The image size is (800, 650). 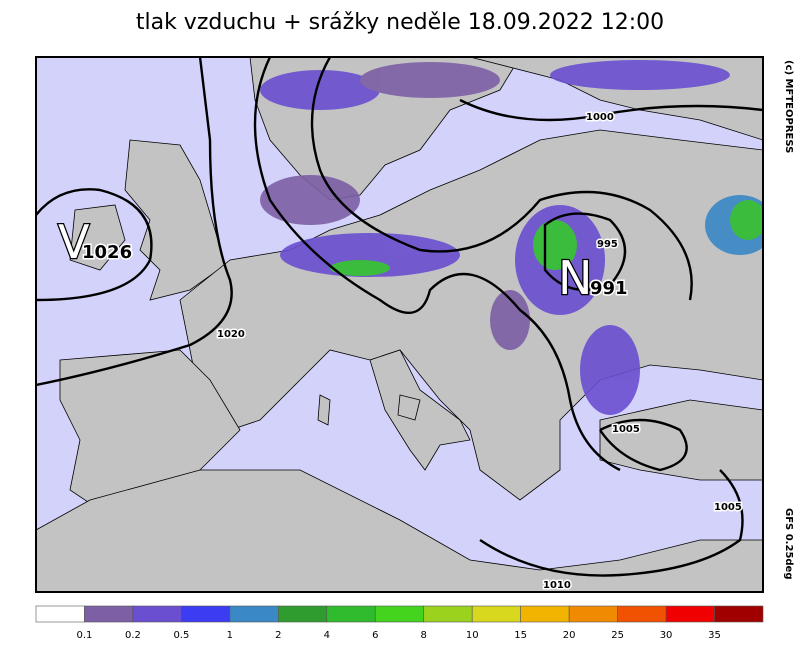 What do you see at coordinates (520, 635) in the screenshot?
I see `legend-label: 15` at bounding box center [520, 635].